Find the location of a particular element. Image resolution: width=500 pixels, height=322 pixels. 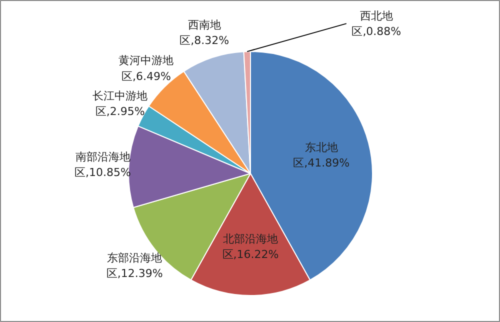

slice-label: 西南地区,8.32% is located at coordinates (205, 33).